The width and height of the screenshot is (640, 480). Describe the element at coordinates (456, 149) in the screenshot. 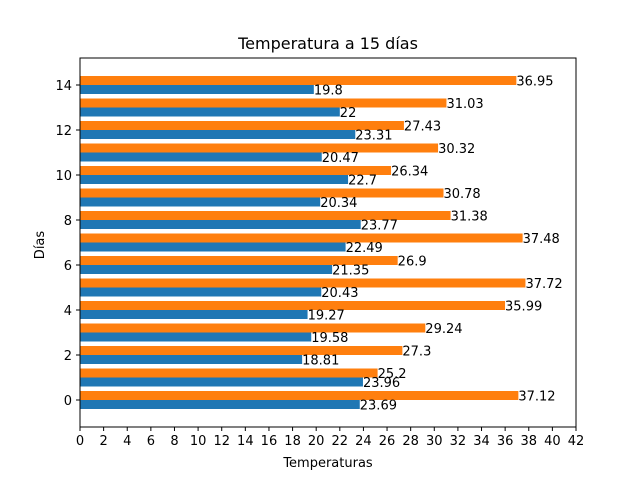

I see `data-label: 30.32` at that location.